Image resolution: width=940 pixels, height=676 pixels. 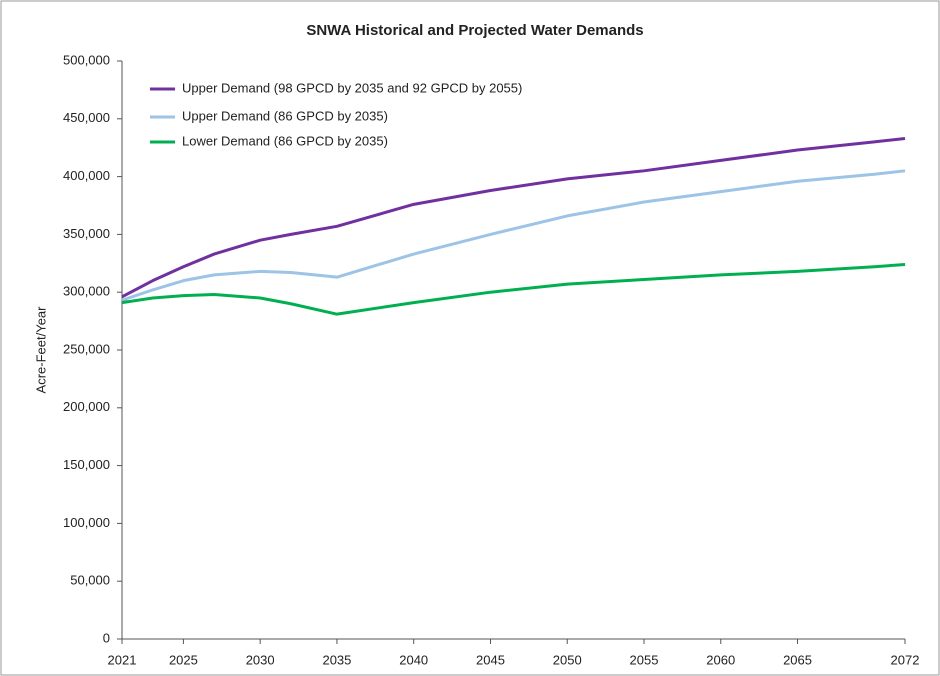 I want to click on y-tick-label: 0, so click(x=106, y=637).